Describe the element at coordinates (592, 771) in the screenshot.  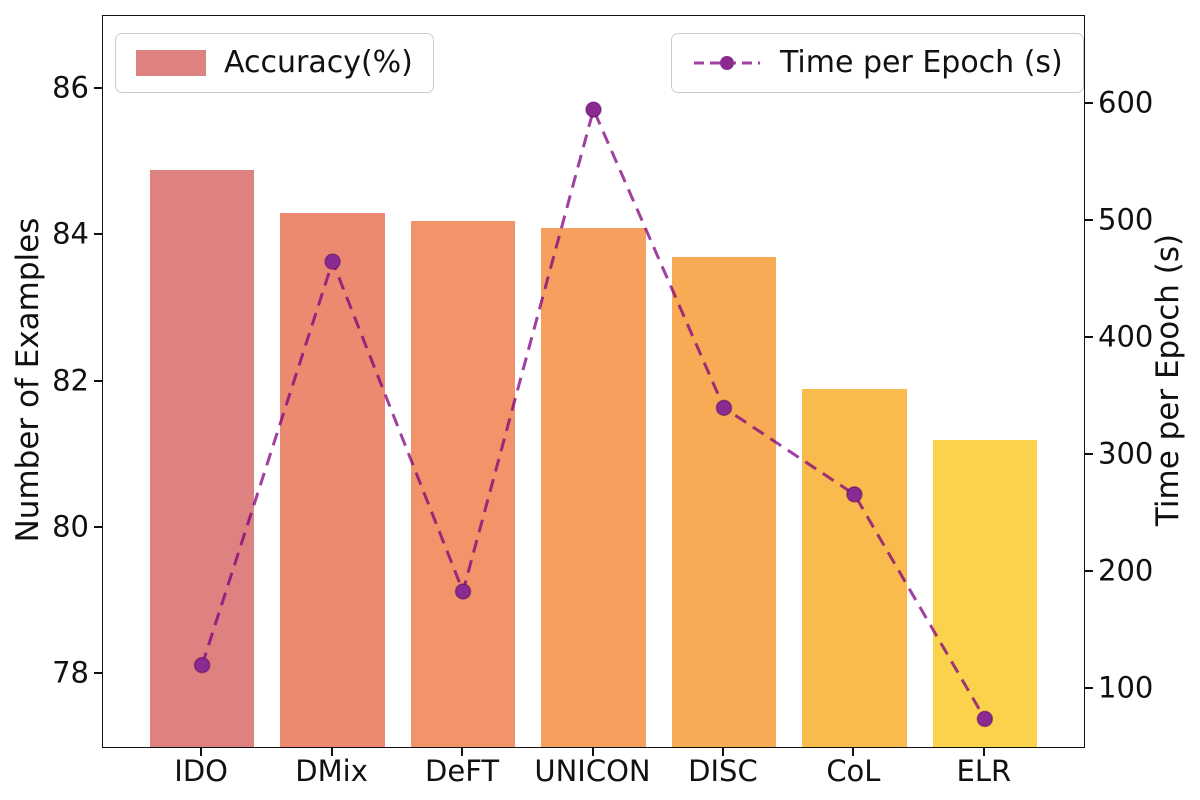
I see `x-tick-label-UNICON: UNICON` at that location.